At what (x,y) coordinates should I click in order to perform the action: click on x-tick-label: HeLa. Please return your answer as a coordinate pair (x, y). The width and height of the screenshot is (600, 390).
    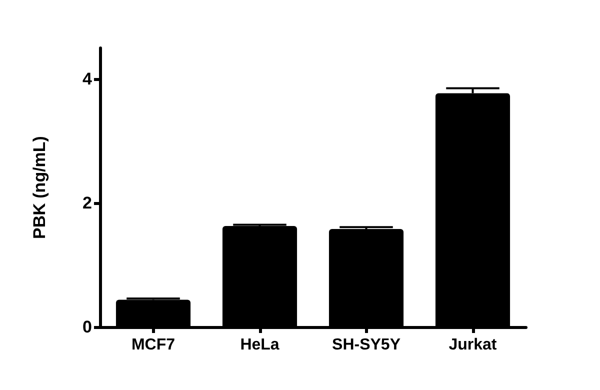
    Looking at the image, I should click on (260, 345).